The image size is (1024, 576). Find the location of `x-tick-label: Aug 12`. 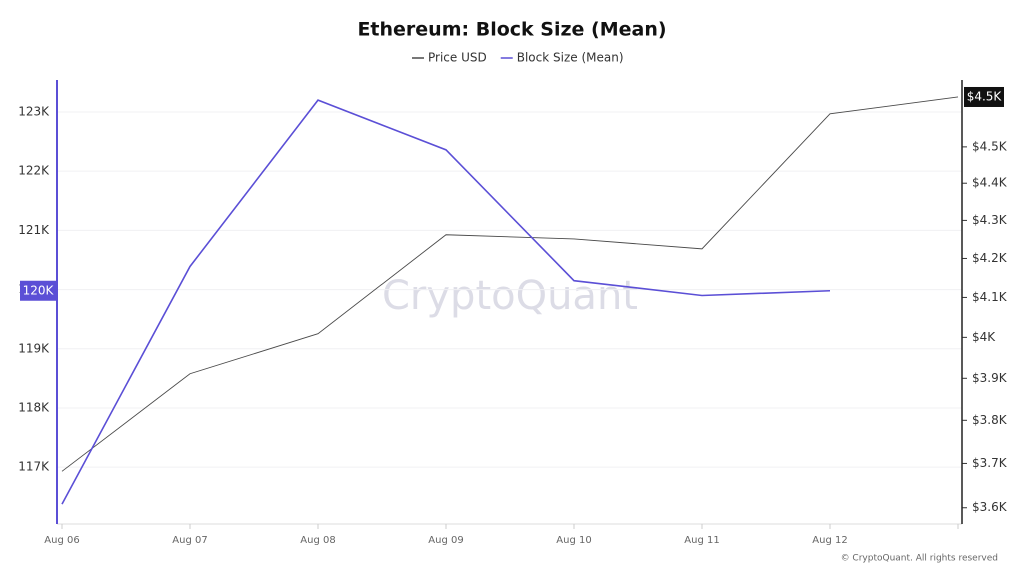

x-tick-label: Aug 12 is located at coordinates (829, 540).